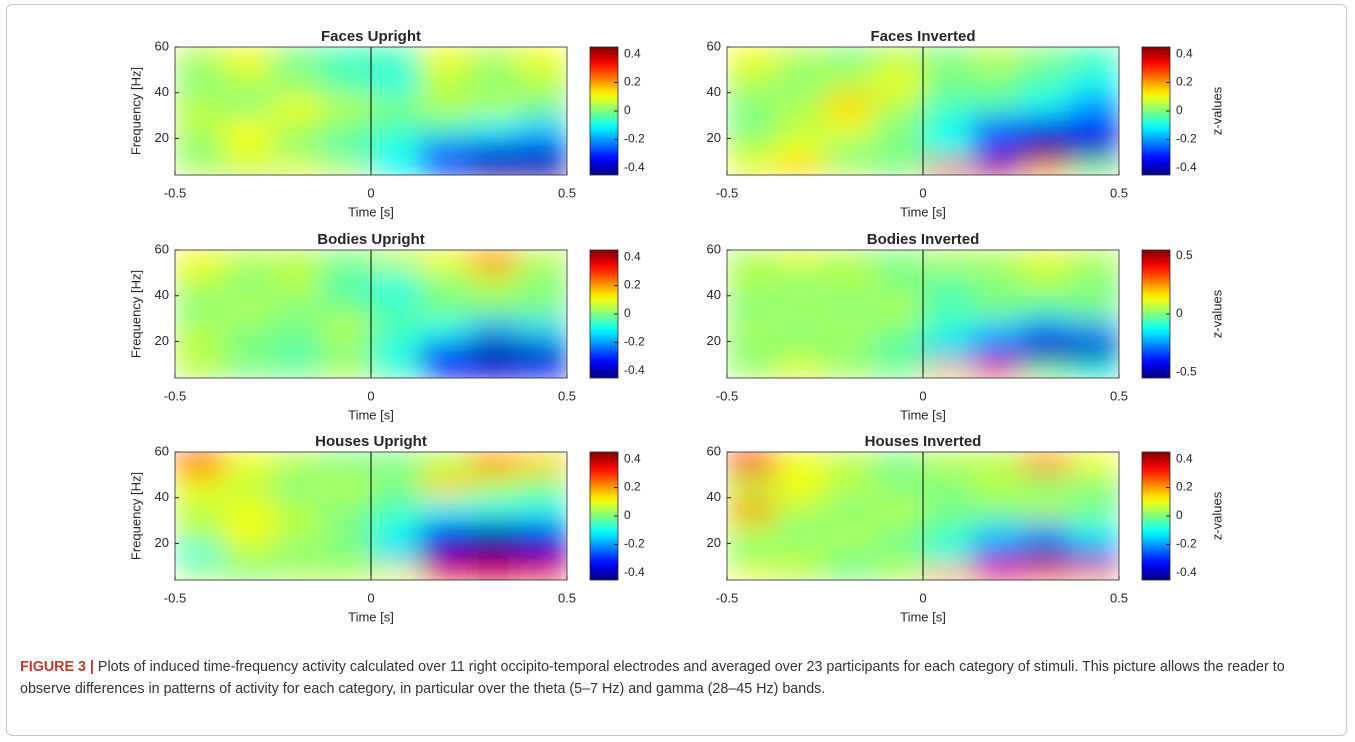 This screenshot has width=1355, height=742. I want to click on x-axis-label: Time [s], so click(923, 211).